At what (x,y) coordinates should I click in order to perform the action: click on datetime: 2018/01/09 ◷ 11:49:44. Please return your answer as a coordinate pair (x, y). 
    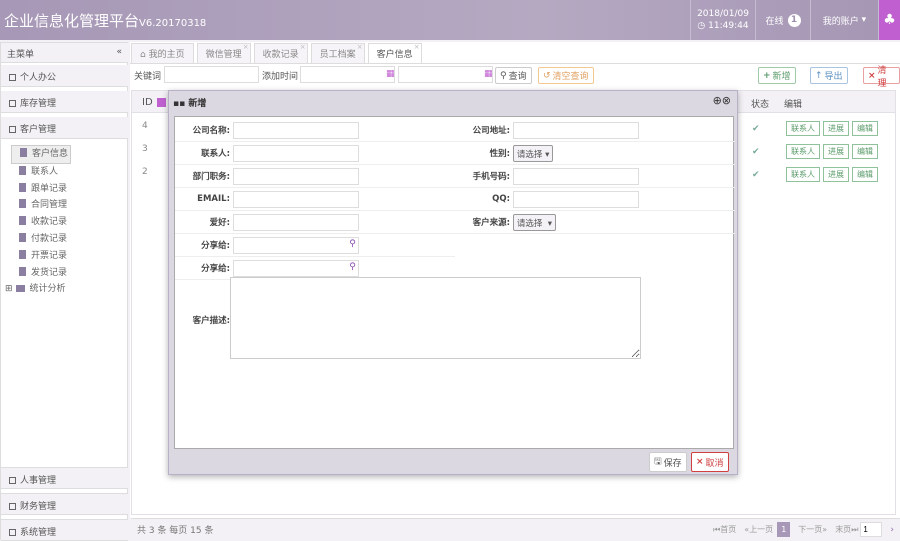
    Looking at the image, I should click on (722, 20).